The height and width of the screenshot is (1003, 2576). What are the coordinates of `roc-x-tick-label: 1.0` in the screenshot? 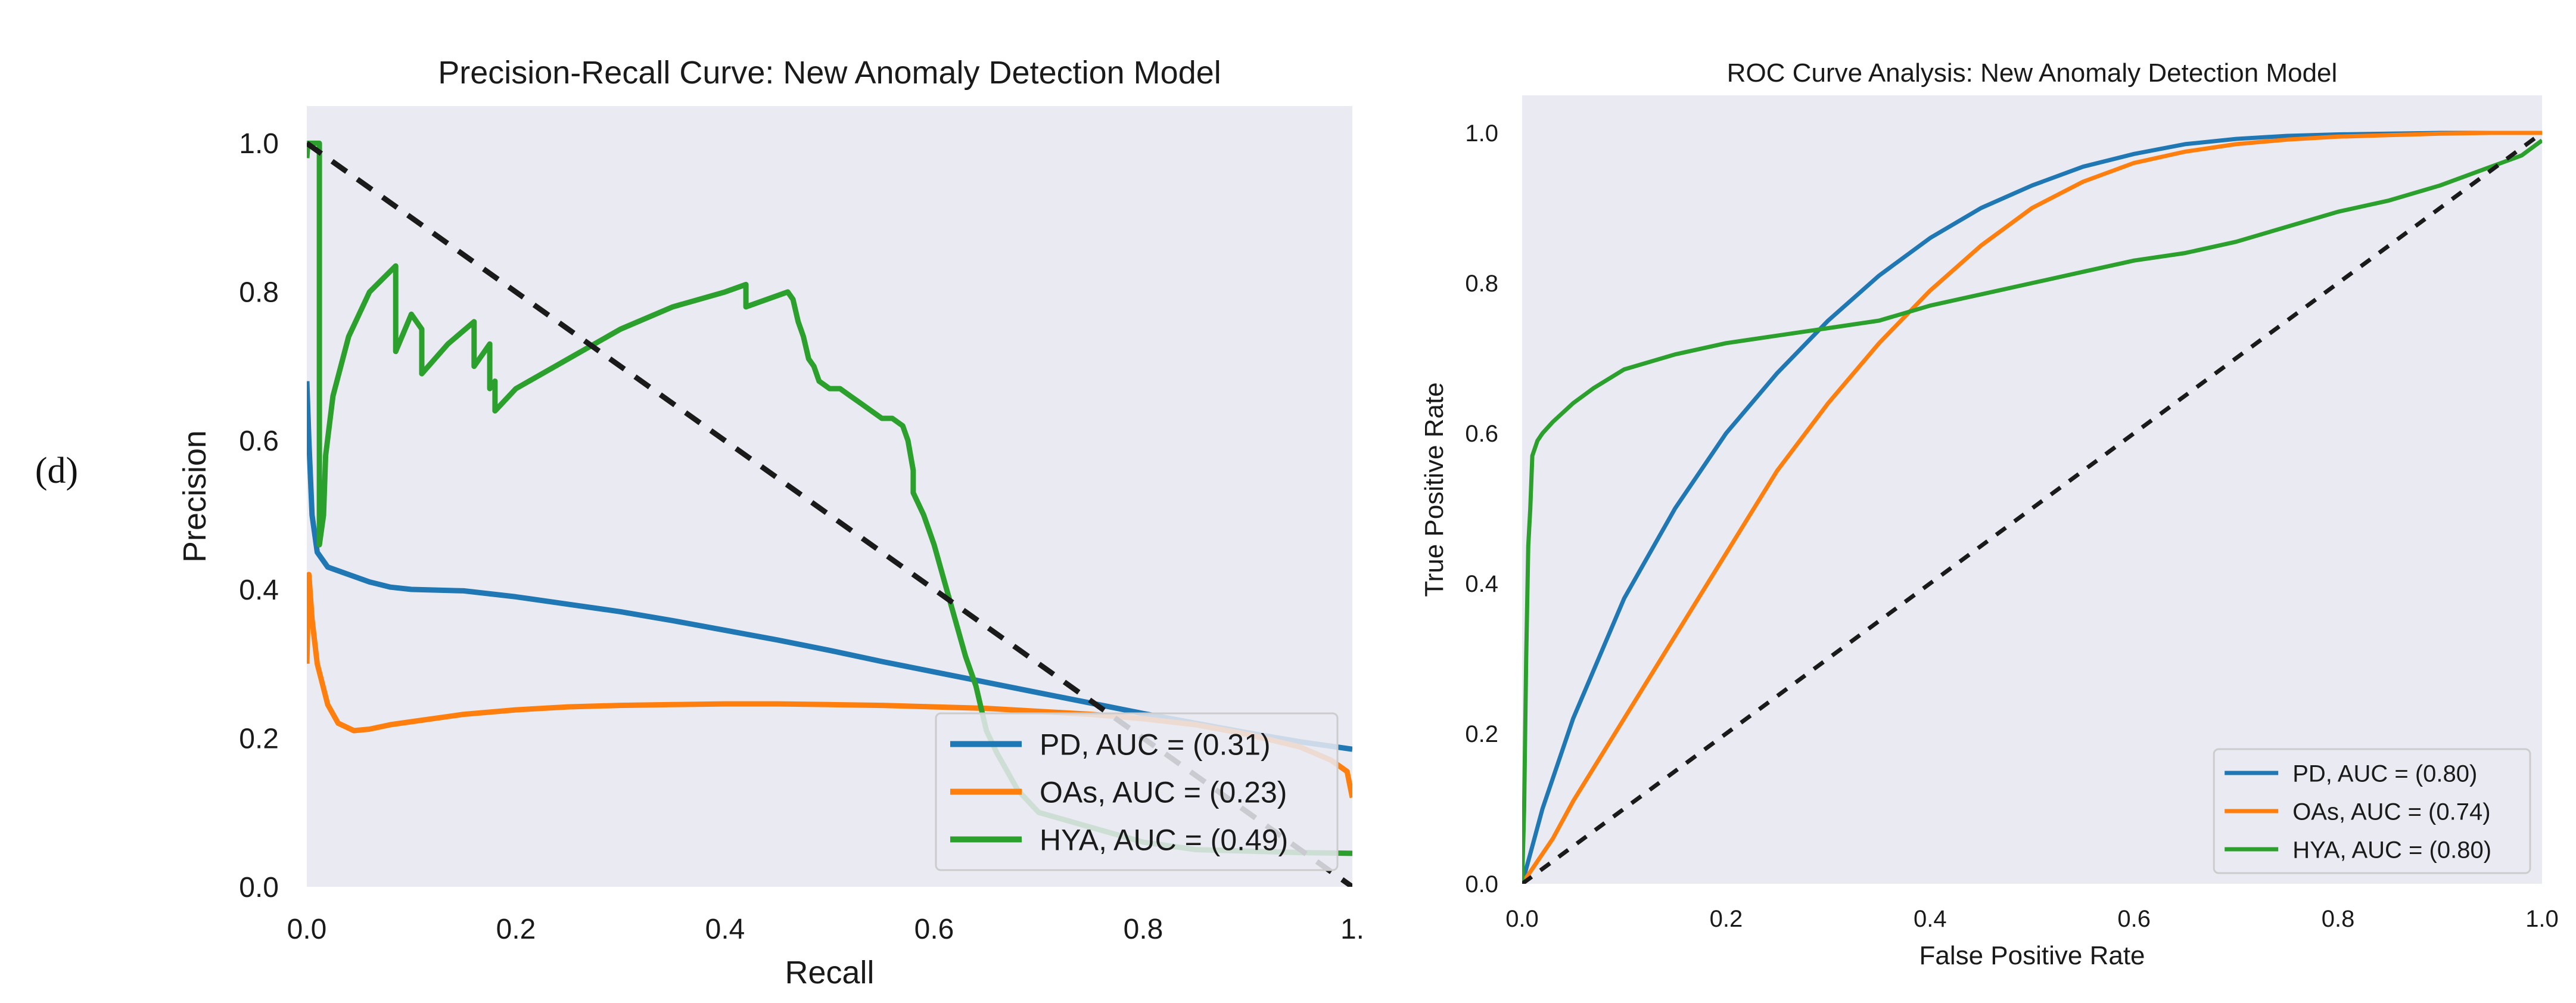 It's located at (2542, 919).